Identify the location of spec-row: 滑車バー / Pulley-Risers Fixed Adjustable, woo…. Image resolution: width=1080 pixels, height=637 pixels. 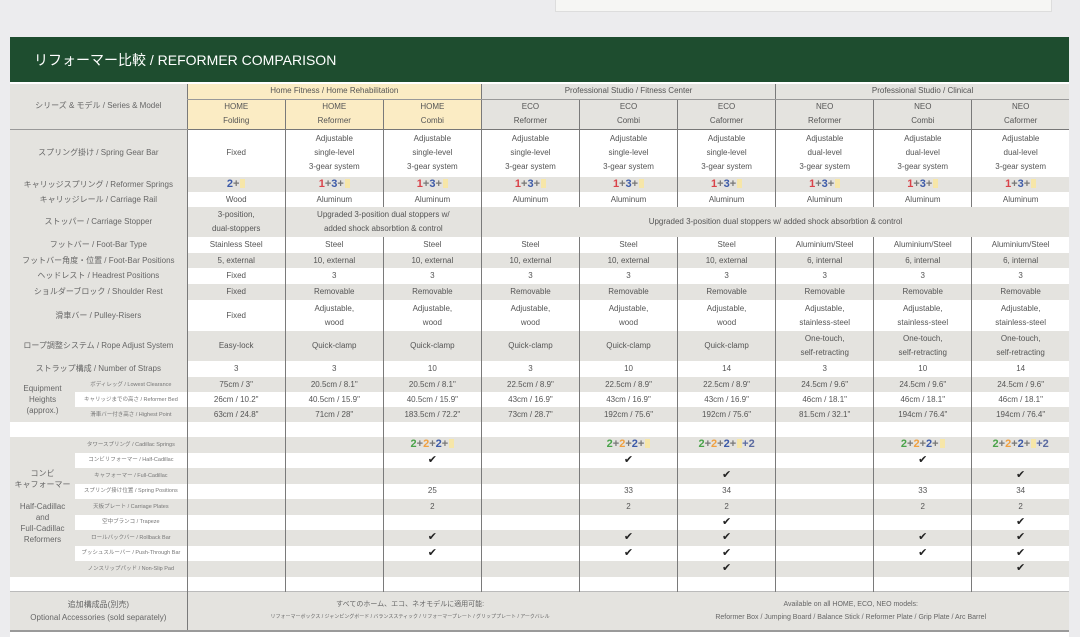
(539, 315).